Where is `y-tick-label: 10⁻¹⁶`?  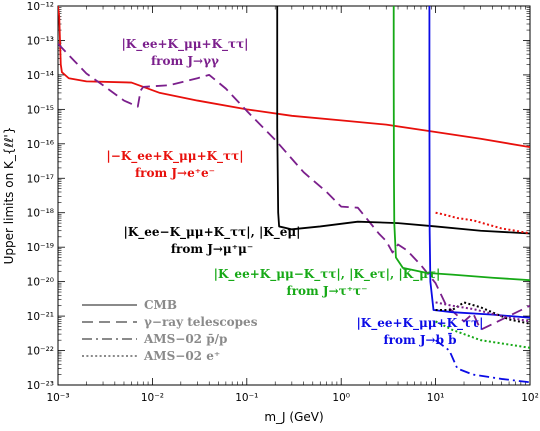 y-tick-label: 10⁻¹⁶ is located at coordinates (40, 145).